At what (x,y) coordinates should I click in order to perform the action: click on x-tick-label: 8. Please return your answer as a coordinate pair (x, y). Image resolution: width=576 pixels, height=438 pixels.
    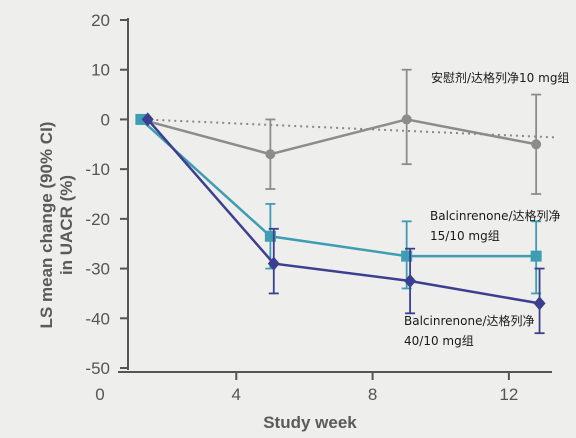
    Looking at the image, I should click on (372, 394).